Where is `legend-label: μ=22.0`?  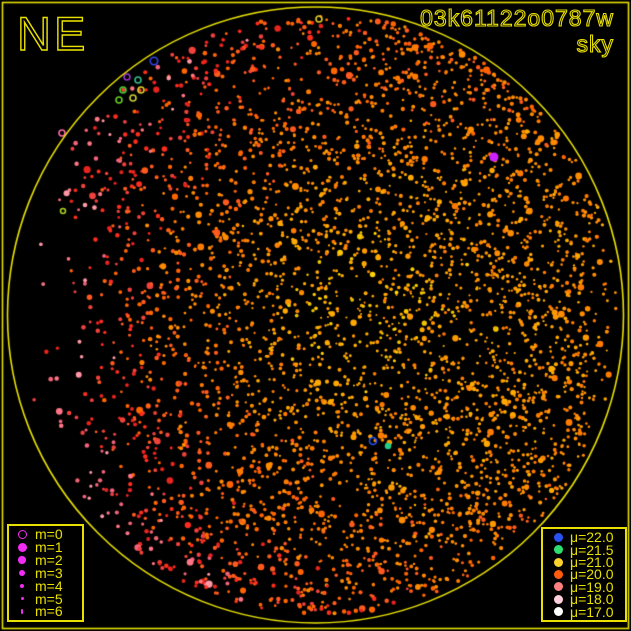
legend-label: μ=22.0 is located at coordinates (592, 537).